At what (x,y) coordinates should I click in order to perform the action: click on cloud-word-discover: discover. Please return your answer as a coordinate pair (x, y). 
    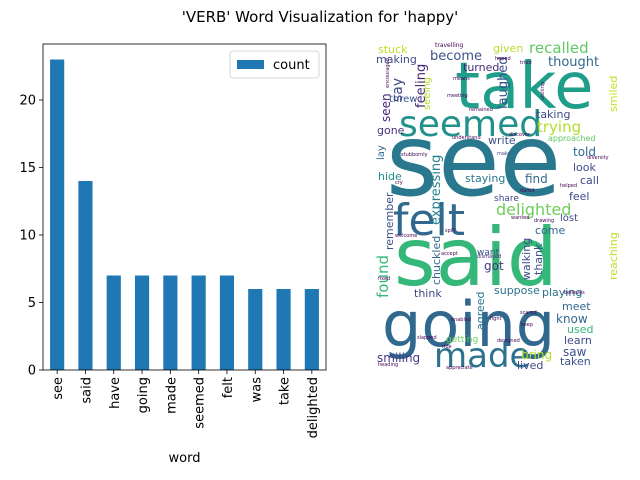
    Looking at the image, I should click on (520, 135).